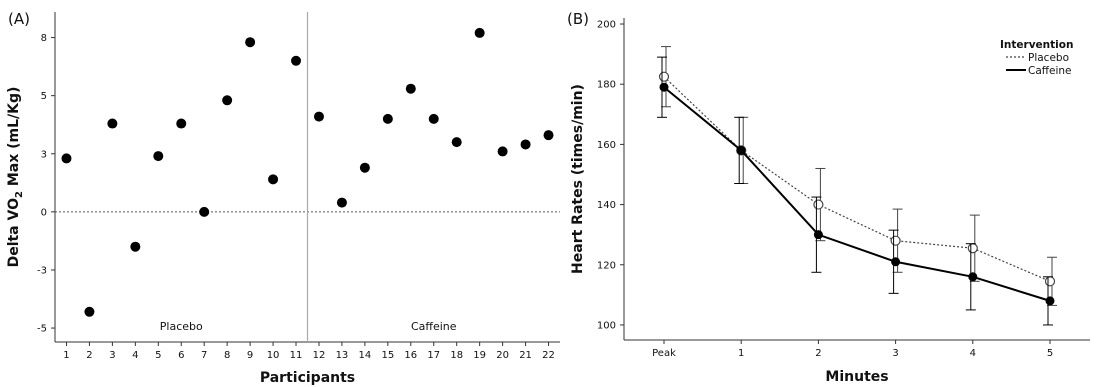 The height and width of the screenshot is (387, 1100). What do you see at coordinates (89, 355) in the screenshot?
I see `panel-a-x-tick-label: 2` at bounding box center [89, 355].